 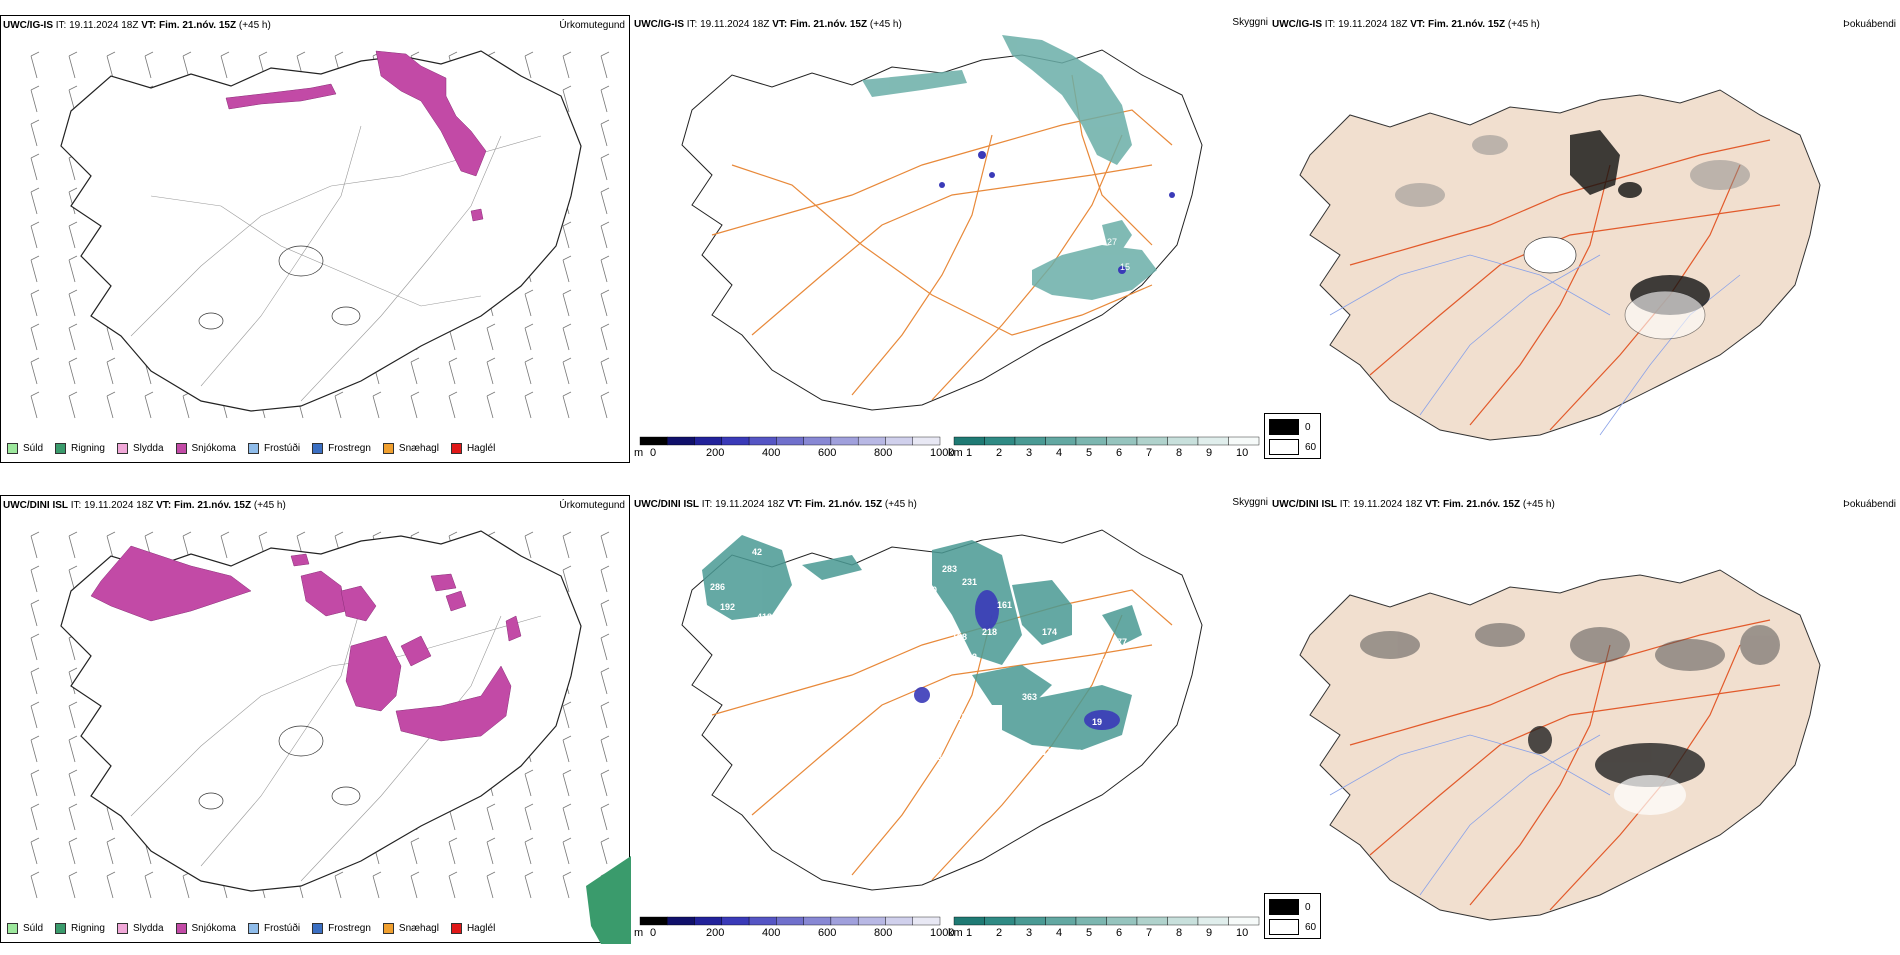 I want to click on height-scale-labels: m 0 200 400 600 800 1000, so click(x=793, y=934).